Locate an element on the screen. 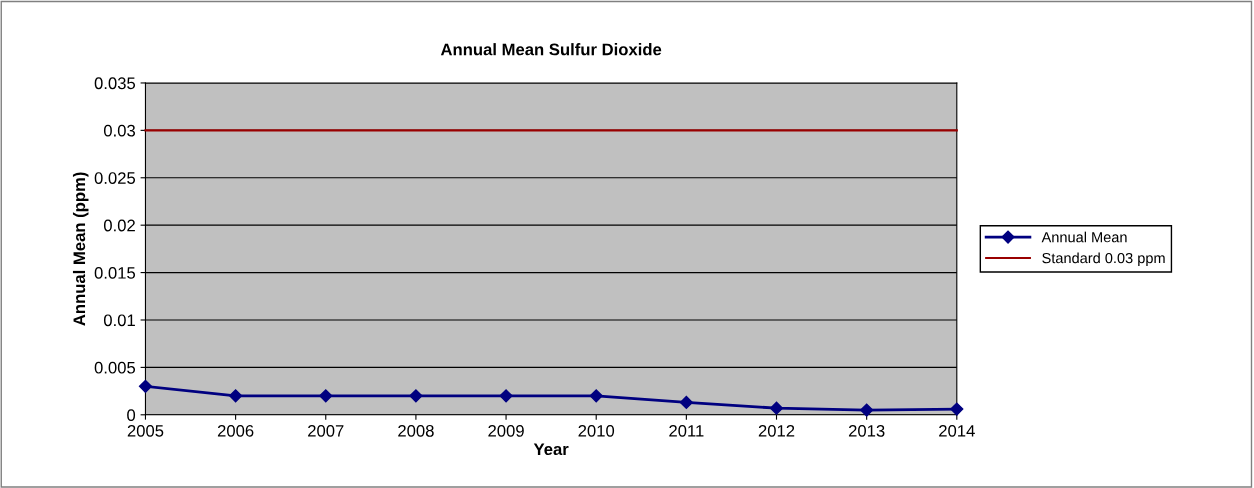 This screenshot has width=1254, height=488. x-axis-title: Year is located at coordinates (551, 449).